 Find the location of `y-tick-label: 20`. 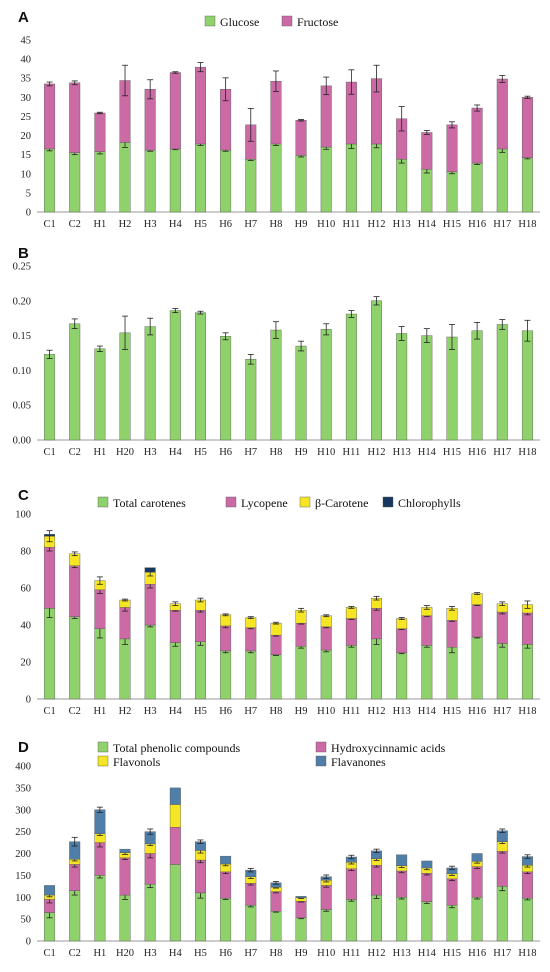

y-tick-label: 20 is located at coordinates (26, 663).